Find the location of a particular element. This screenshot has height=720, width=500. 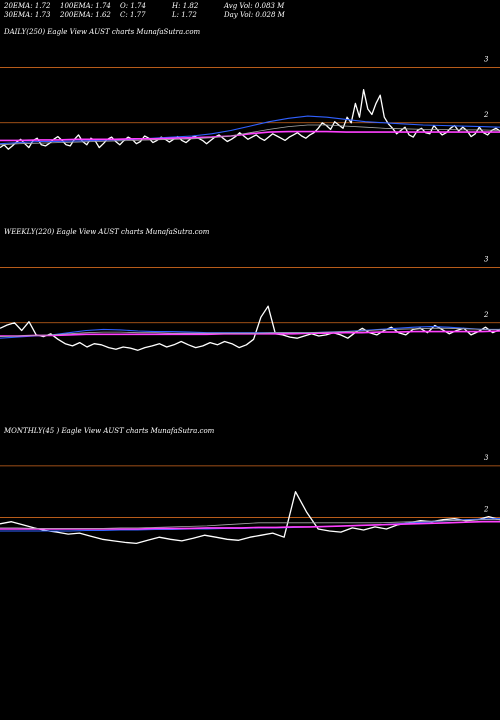

dayvol-stat: Day Vol: 0.028 M is located at coordinates (254, 15).